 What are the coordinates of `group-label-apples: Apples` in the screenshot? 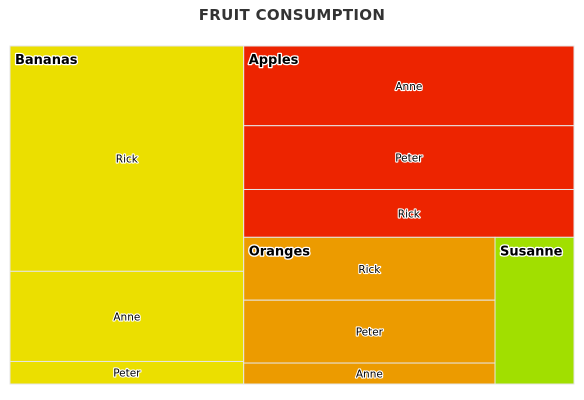 It's located at (274, 60).